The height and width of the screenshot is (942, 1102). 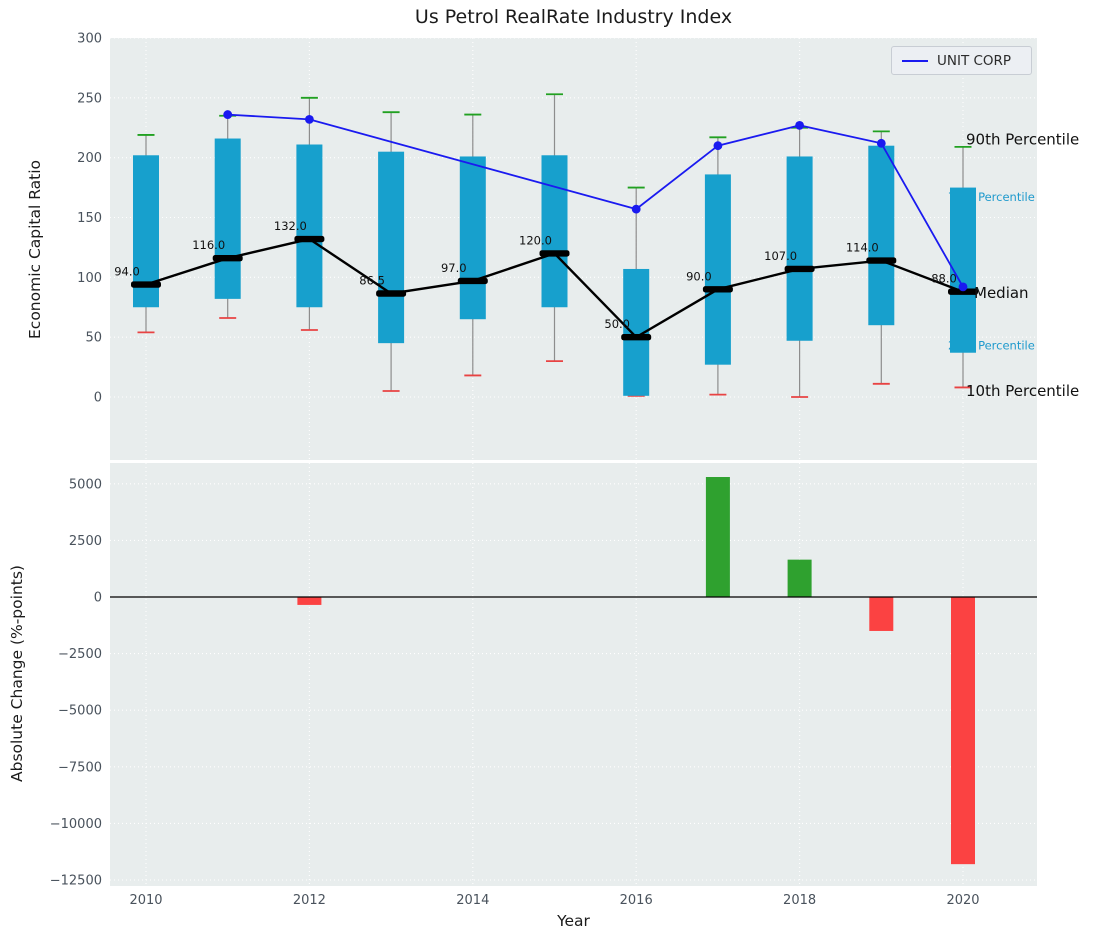 What do you see at coordinates (76, 881) in the screenshot?
I see `bottom-ytick-label: −12500` at bounding box center [76, 881].